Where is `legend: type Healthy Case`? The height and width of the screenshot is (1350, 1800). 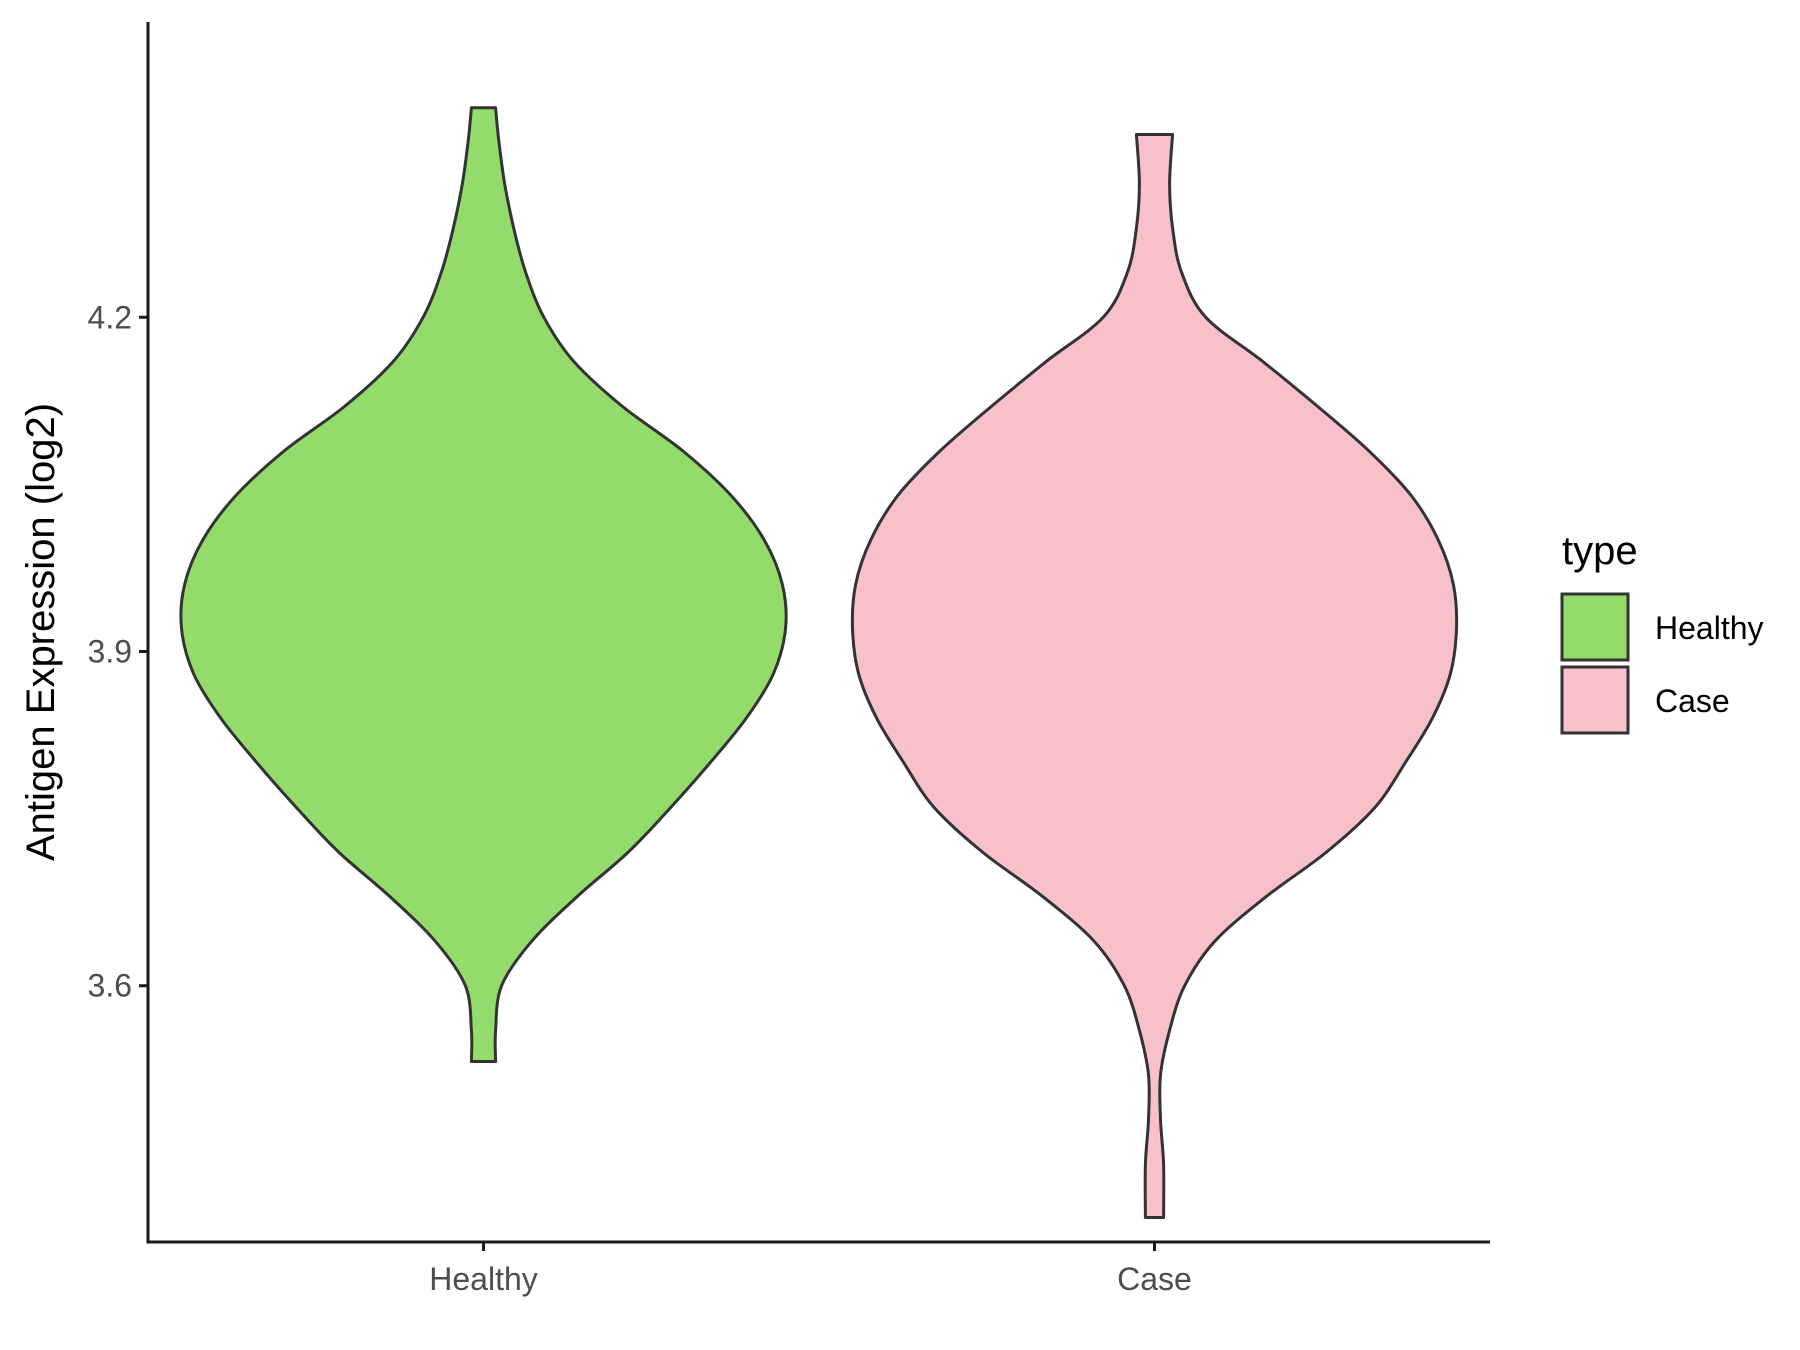 legend: type Healthy Case is located at coordinates (1662, 632).